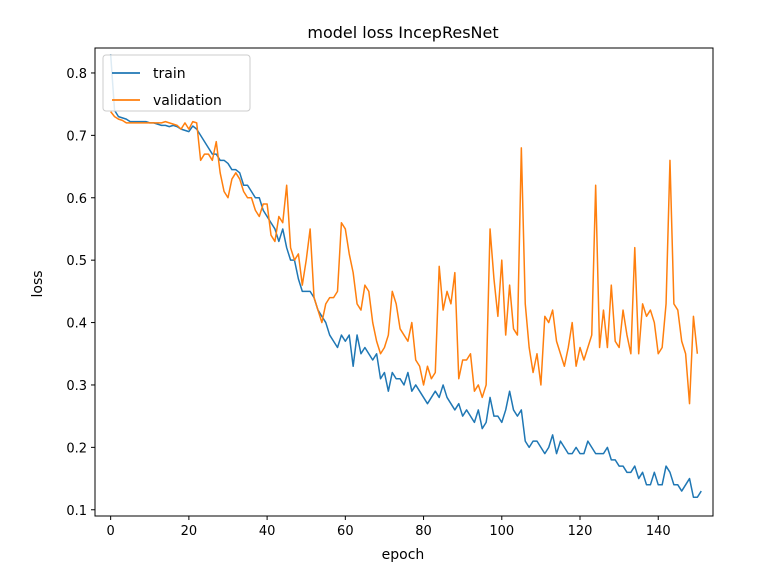 The image size is (760, 574). What do you see at coordinates (189, 531) in the screenshot?
I see `x-tick-label: 20` at bounding box center [189, 531].